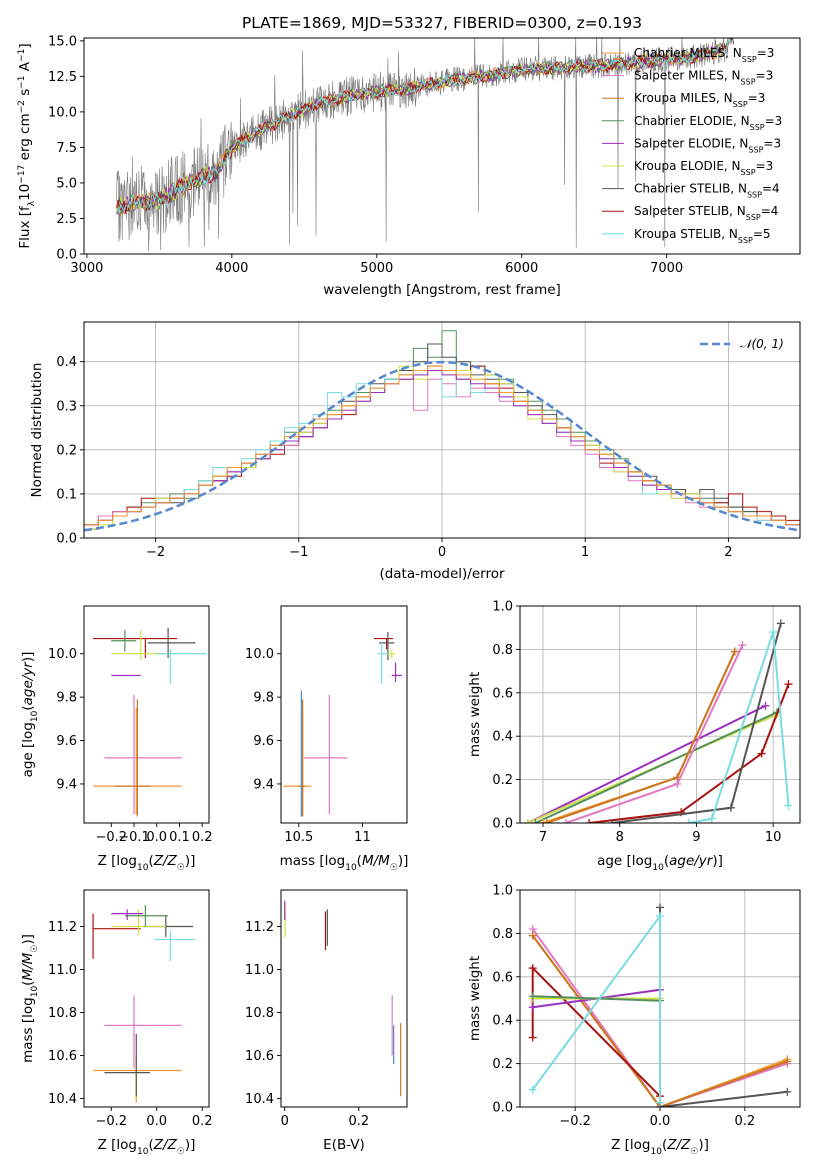 This screenshot has height=1170, width=819. Describe the element at coordinates (696, 837) in the screenshot. I see `x-tick-label: 9` at that location.